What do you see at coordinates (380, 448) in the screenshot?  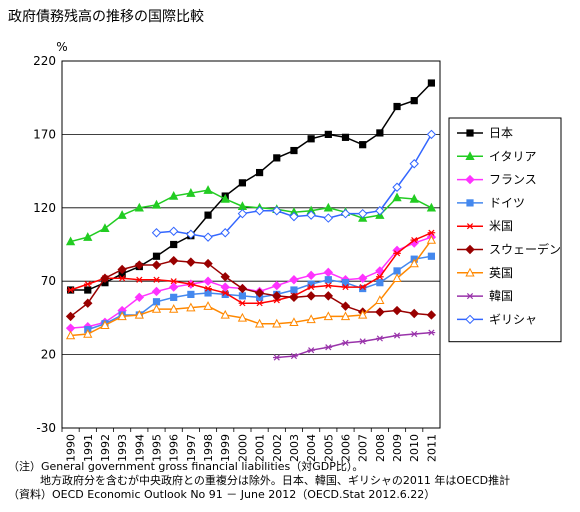 I see `x-tick-label: 2008` at bounding box center [380, 448].